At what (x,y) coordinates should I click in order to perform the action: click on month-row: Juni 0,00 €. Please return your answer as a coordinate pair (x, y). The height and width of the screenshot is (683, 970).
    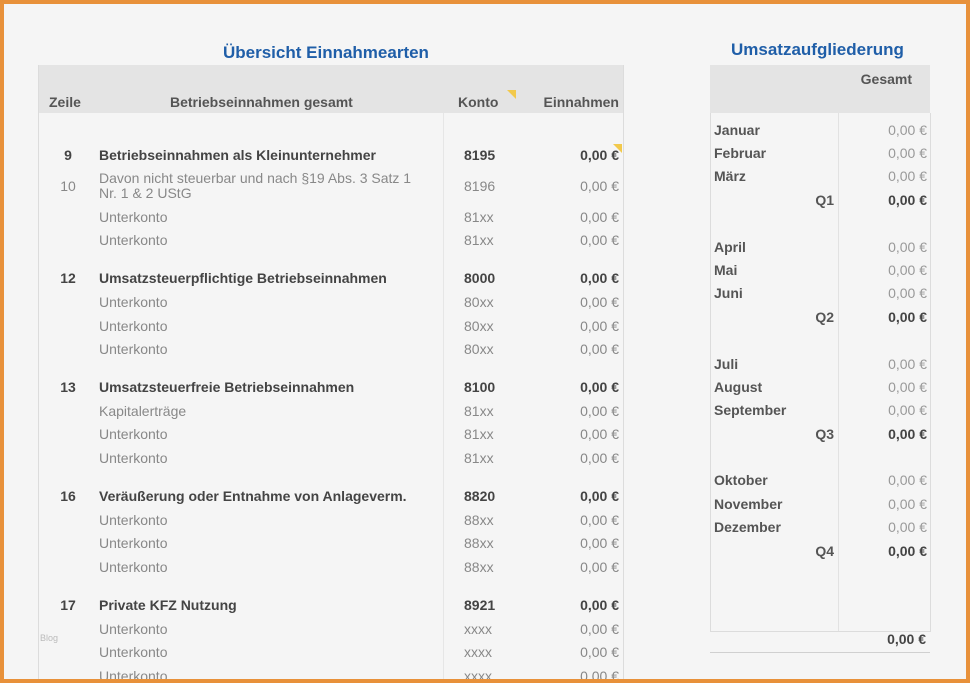
    Looking at the image, I should click on (821, 293).